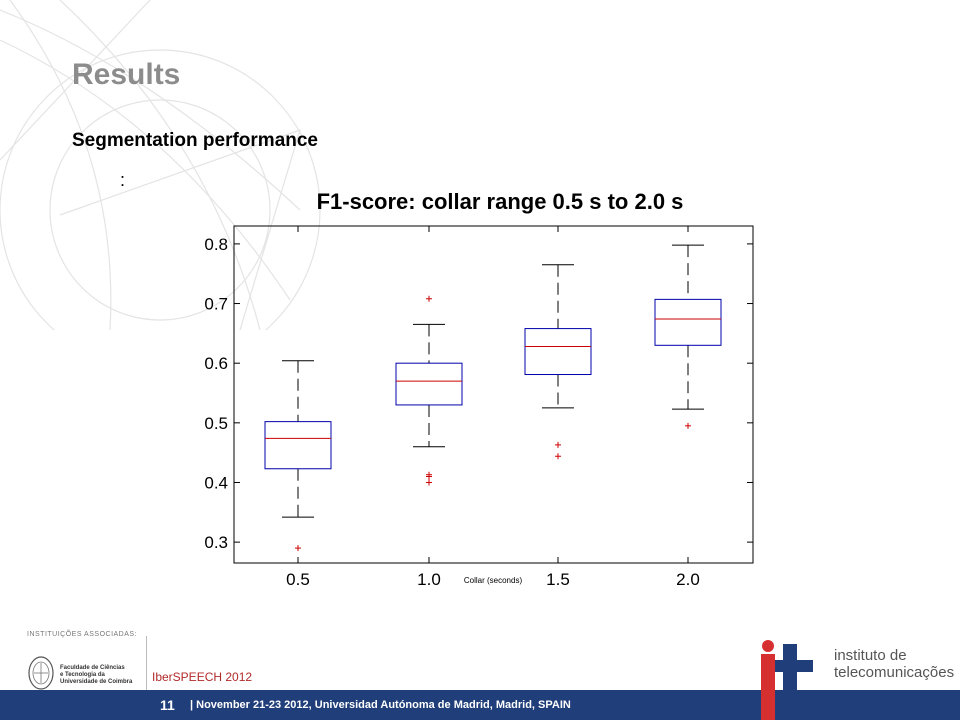 This screenshot has height=720, width=960. I want to click on footer-divider, so click(146, 669).